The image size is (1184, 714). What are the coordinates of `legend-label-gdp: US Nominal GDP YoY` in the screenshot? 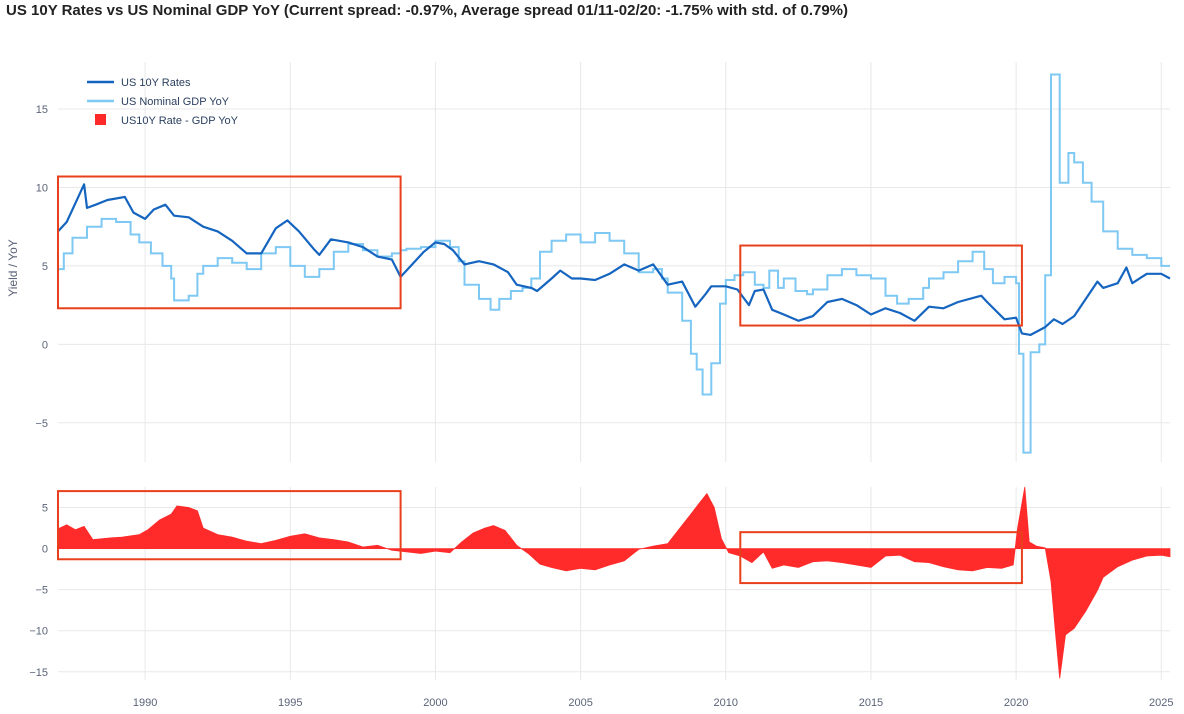 It's located at (175, 102).